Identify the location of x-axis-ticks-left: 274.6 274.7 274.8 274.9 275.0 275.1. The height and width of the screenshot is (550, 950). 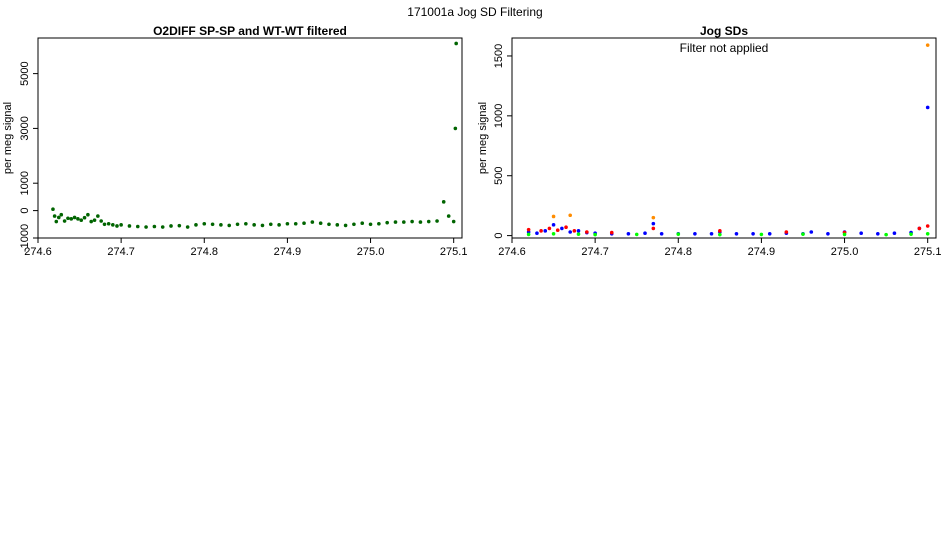
(245, 248).